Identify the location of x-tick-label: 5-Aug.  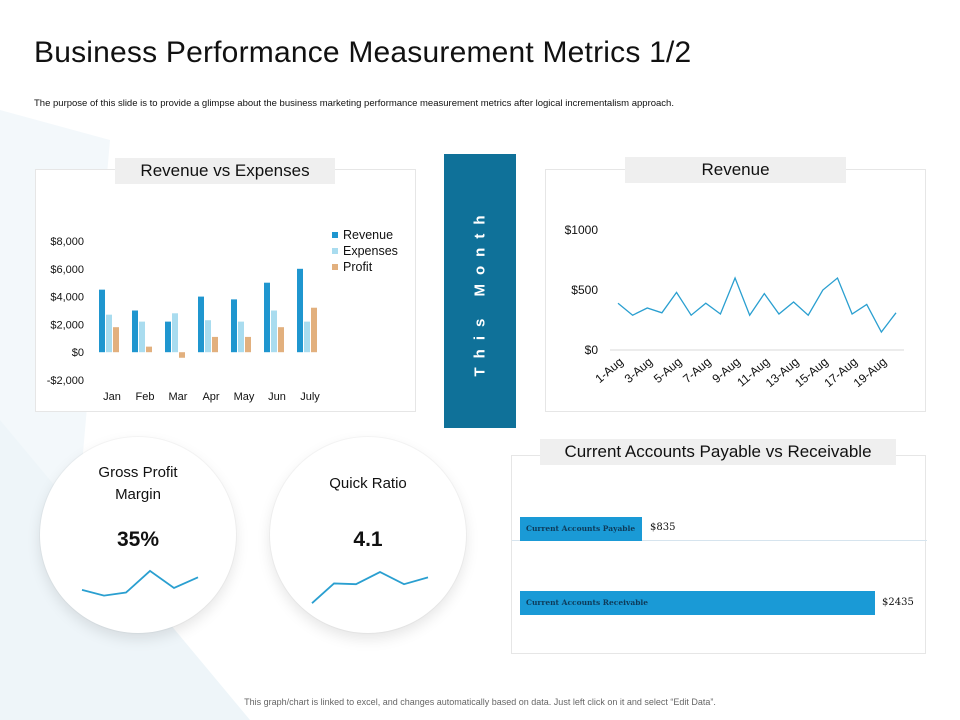
(668, 370).